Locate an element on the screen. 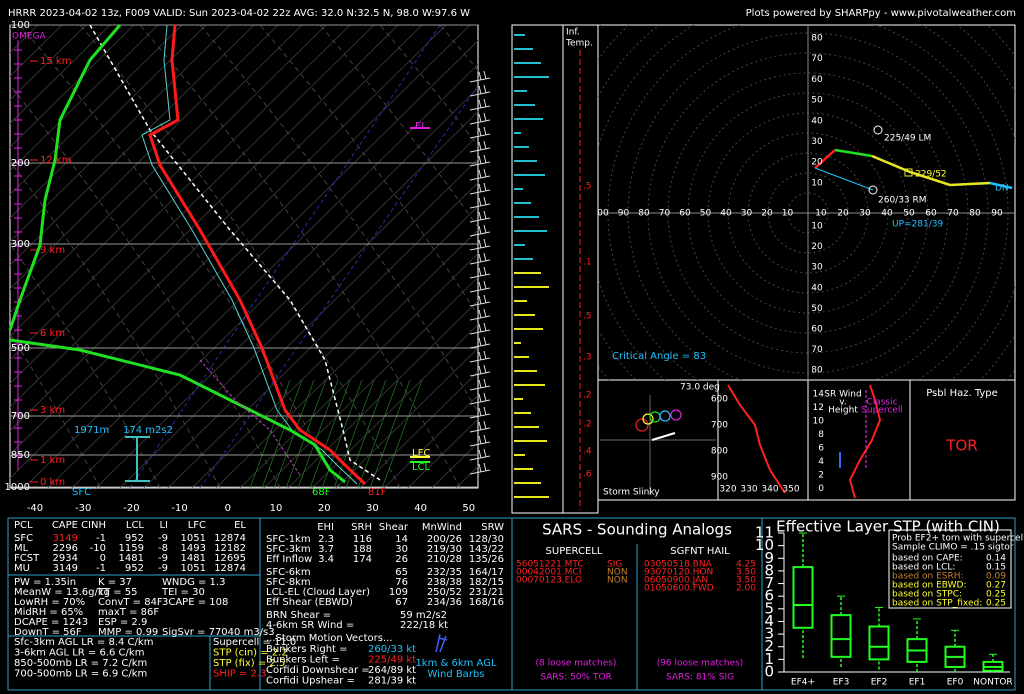  eff-srh: 174 m2s2 is located at coordinates (148, 430).